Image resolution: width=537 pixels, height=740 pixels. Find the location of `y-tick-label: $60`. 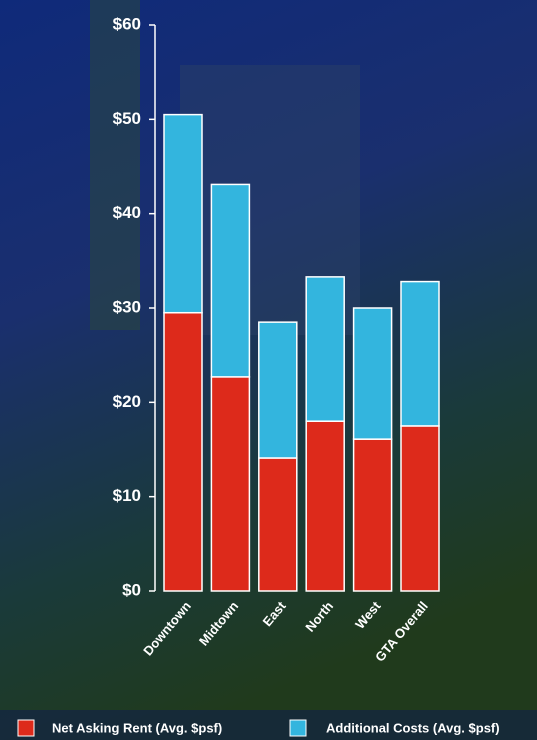

y-tick-label: $60 is located at coordinates (127, 23).